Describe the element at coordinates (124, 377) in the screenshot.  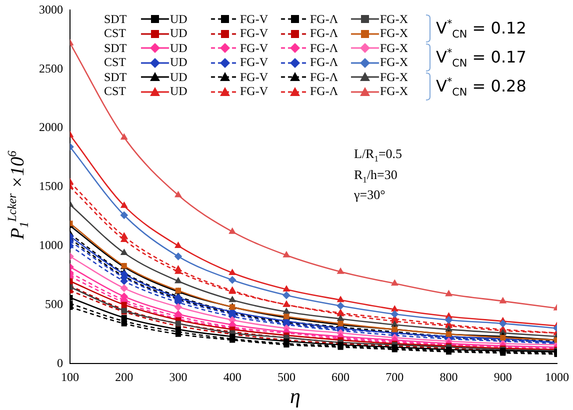
I see `x-tick-label: 200` at that location.